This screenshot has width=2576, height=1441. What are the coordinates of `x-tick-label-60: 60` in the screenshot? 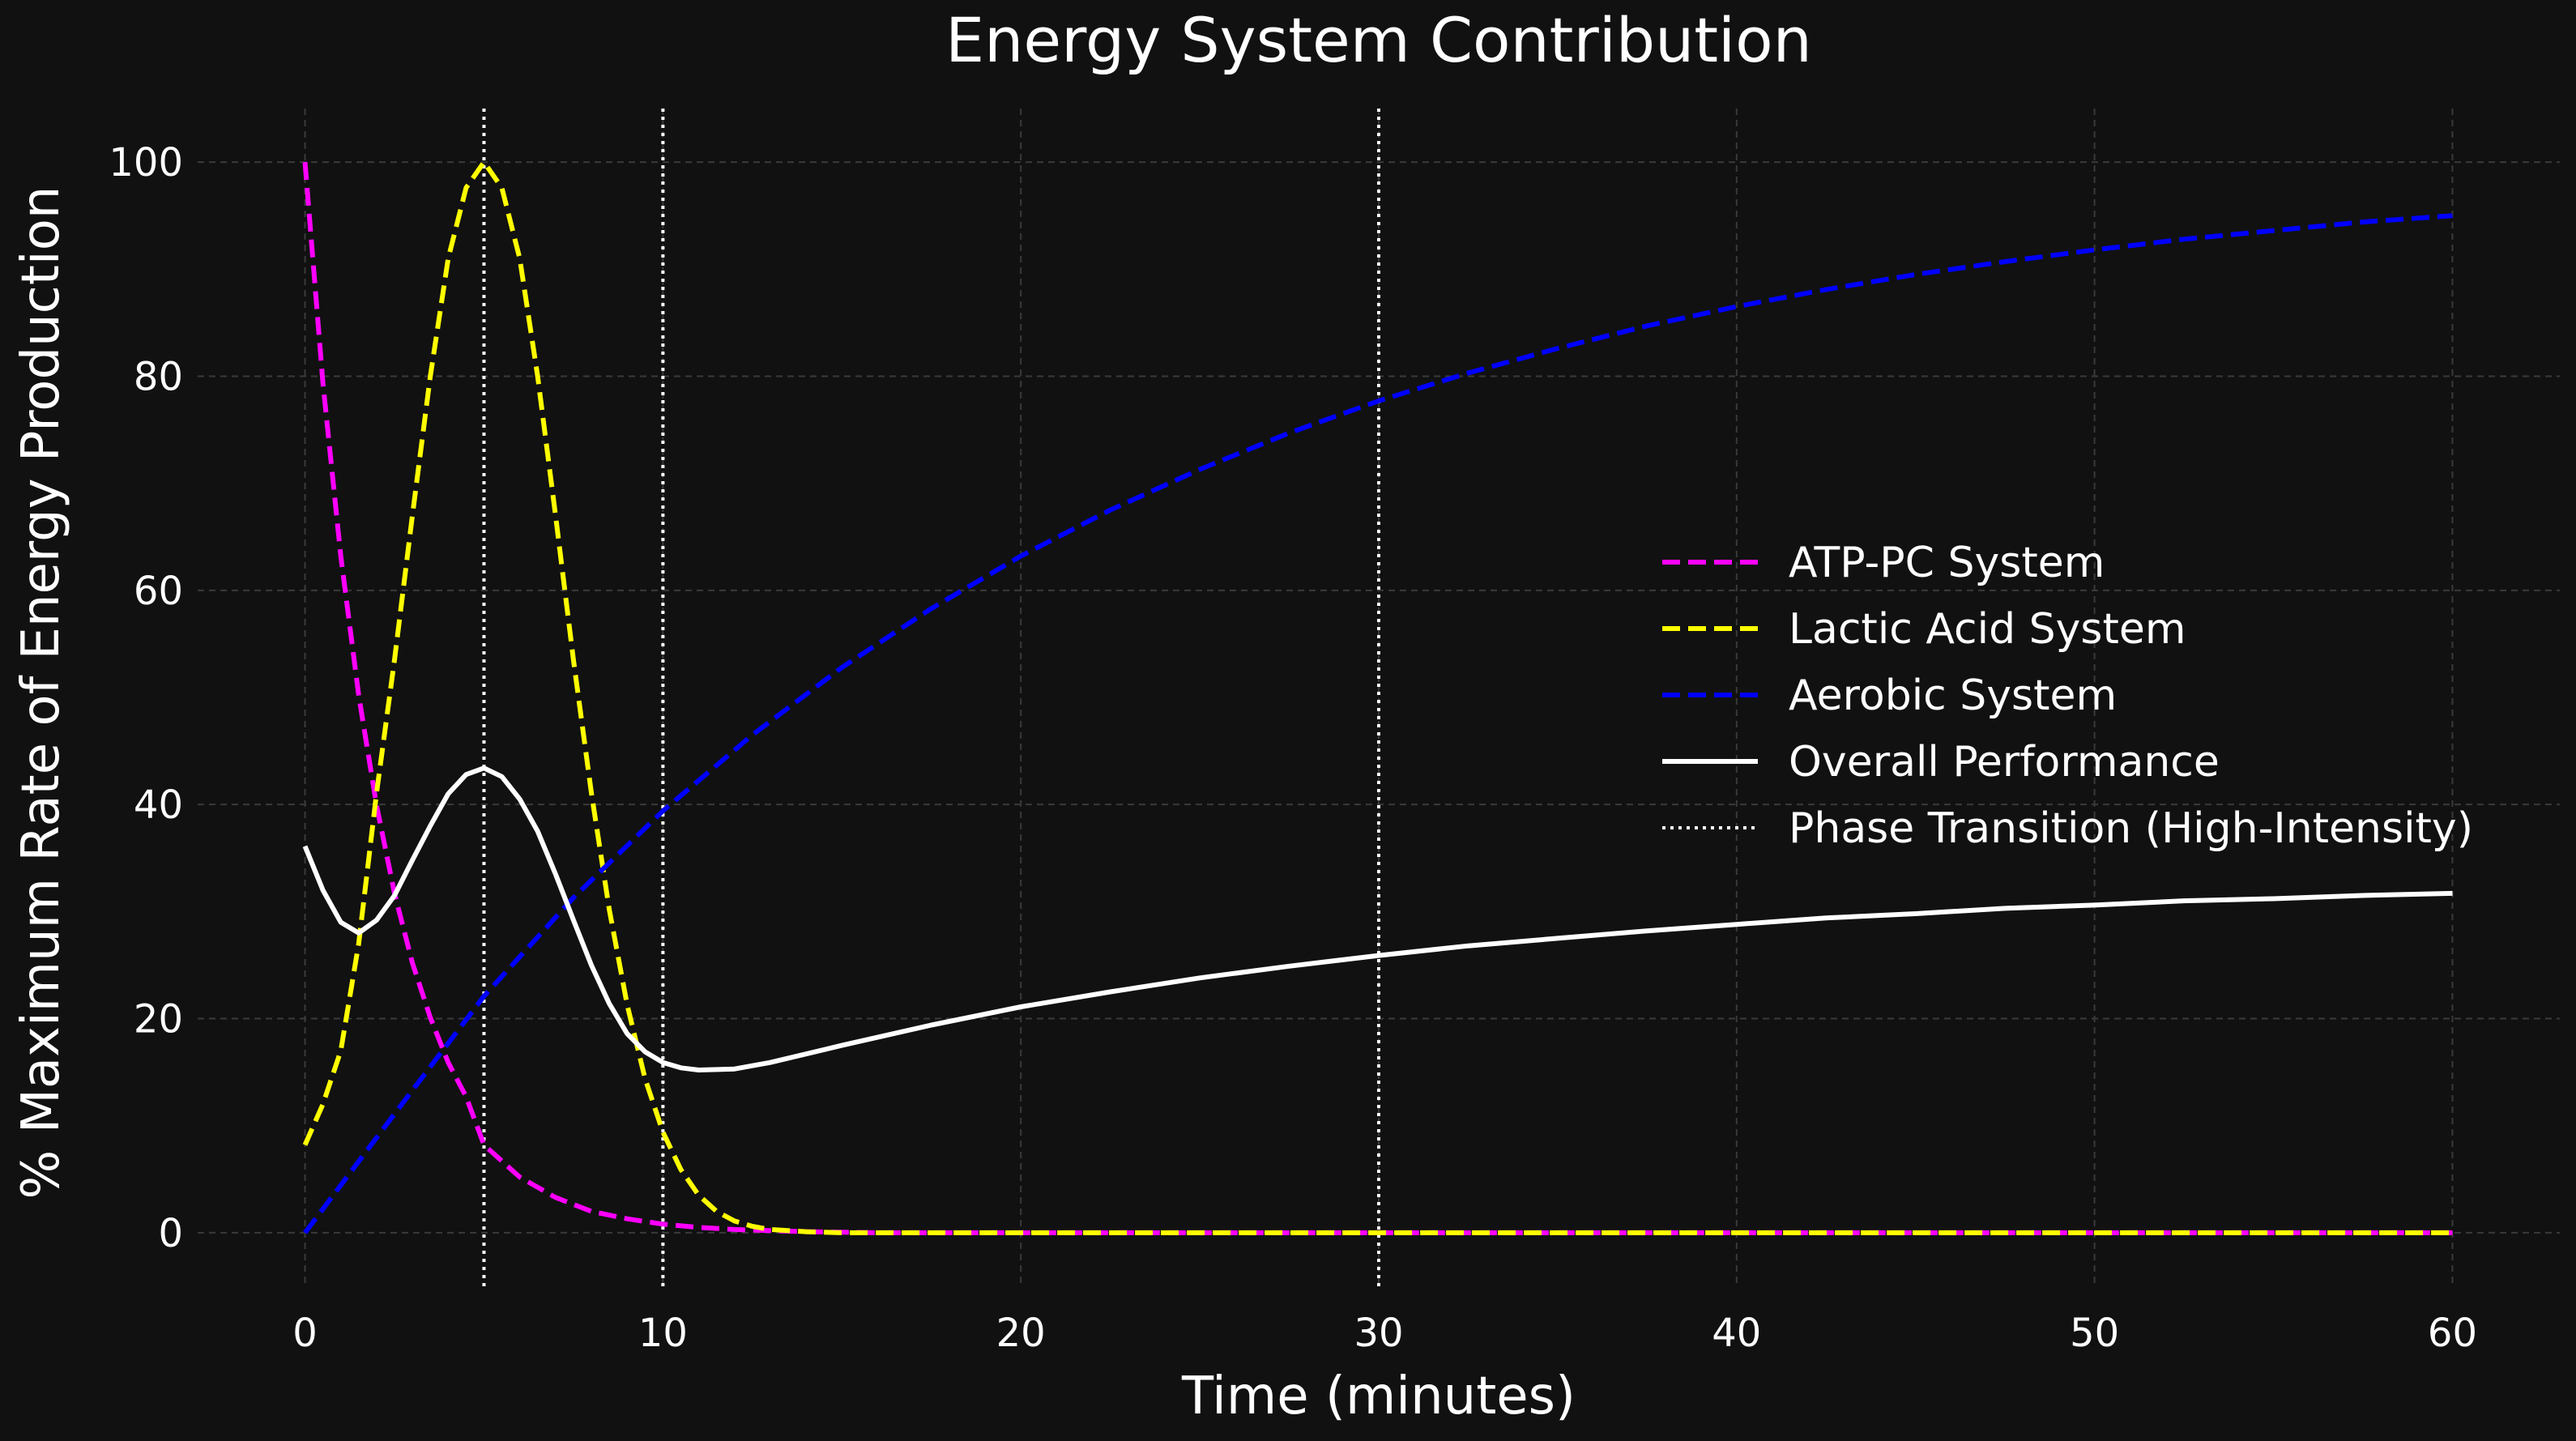 It's located at (2452, 1334).